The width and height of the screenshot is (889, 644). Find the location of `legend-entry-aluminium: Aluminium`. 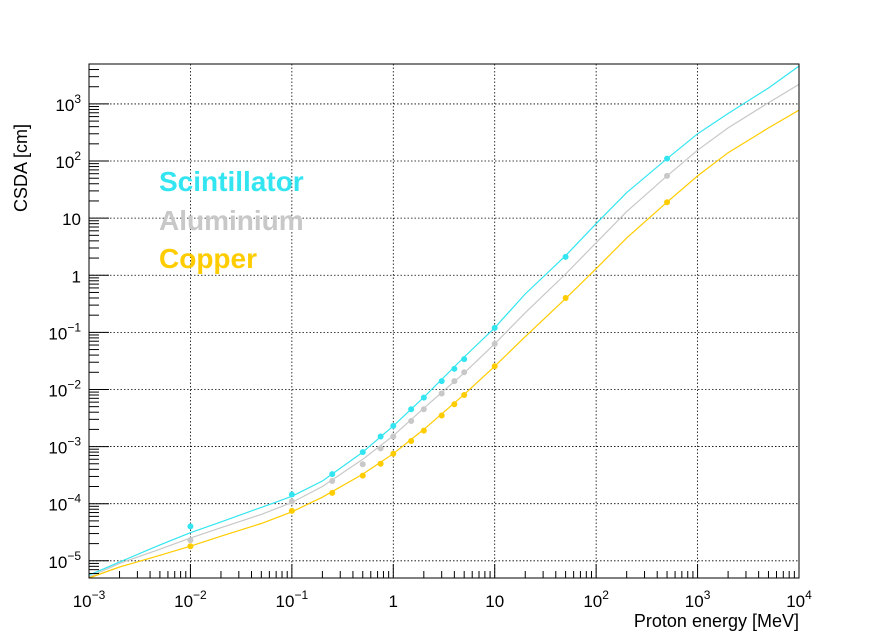

legend-entry-aluminium: Aluminium is located at coordinates (231, 220).